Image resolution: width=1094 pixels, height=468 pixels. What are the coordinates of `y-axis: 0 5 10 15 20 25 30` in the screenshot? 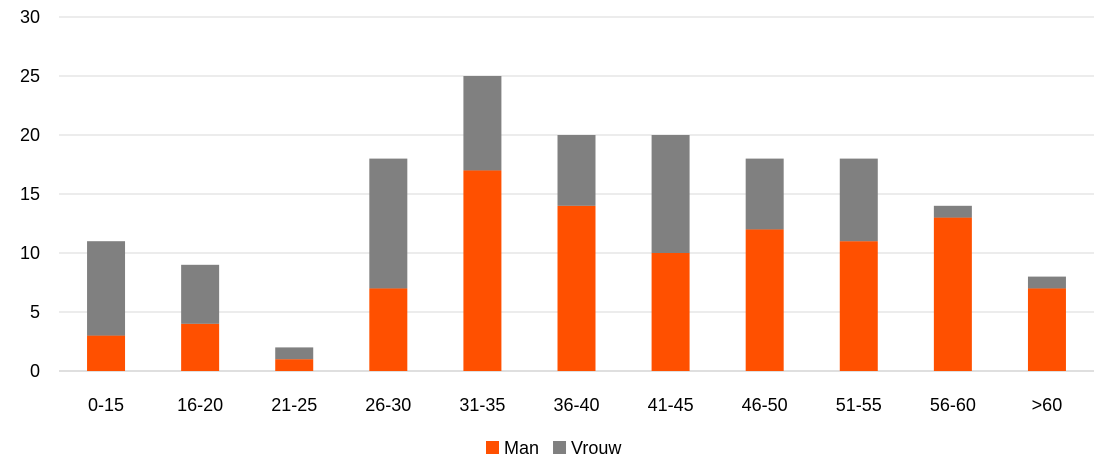 It's located at (30, 194).